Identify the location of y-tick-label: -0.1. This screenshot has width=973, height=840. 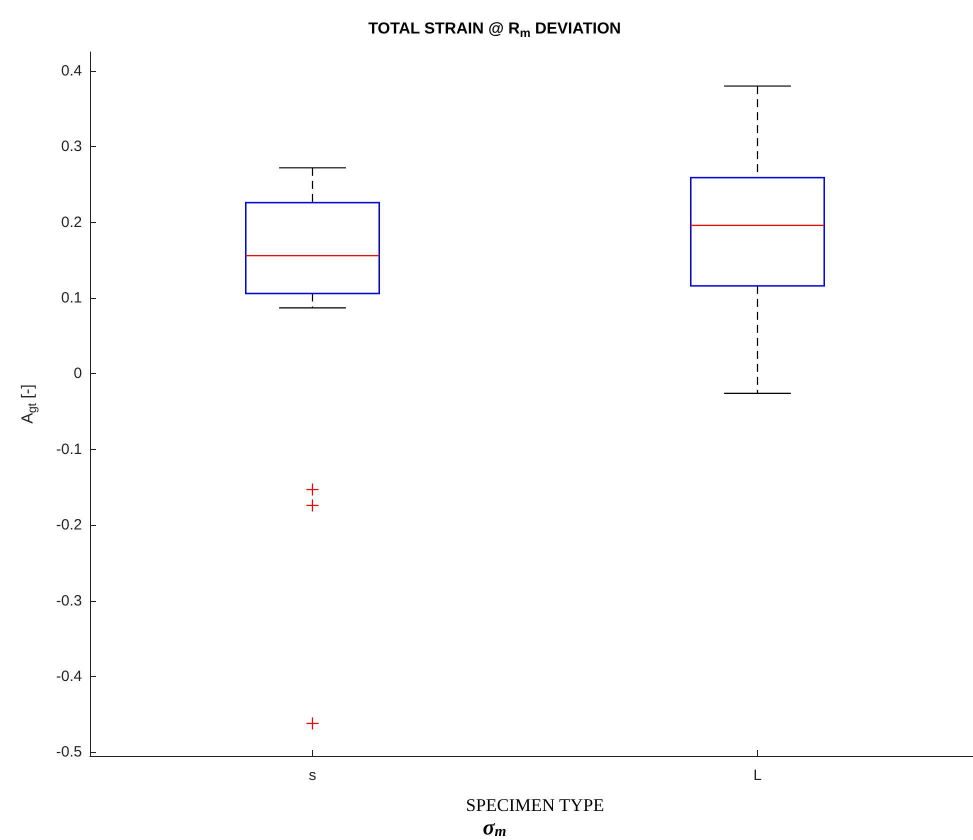
(69, 449).